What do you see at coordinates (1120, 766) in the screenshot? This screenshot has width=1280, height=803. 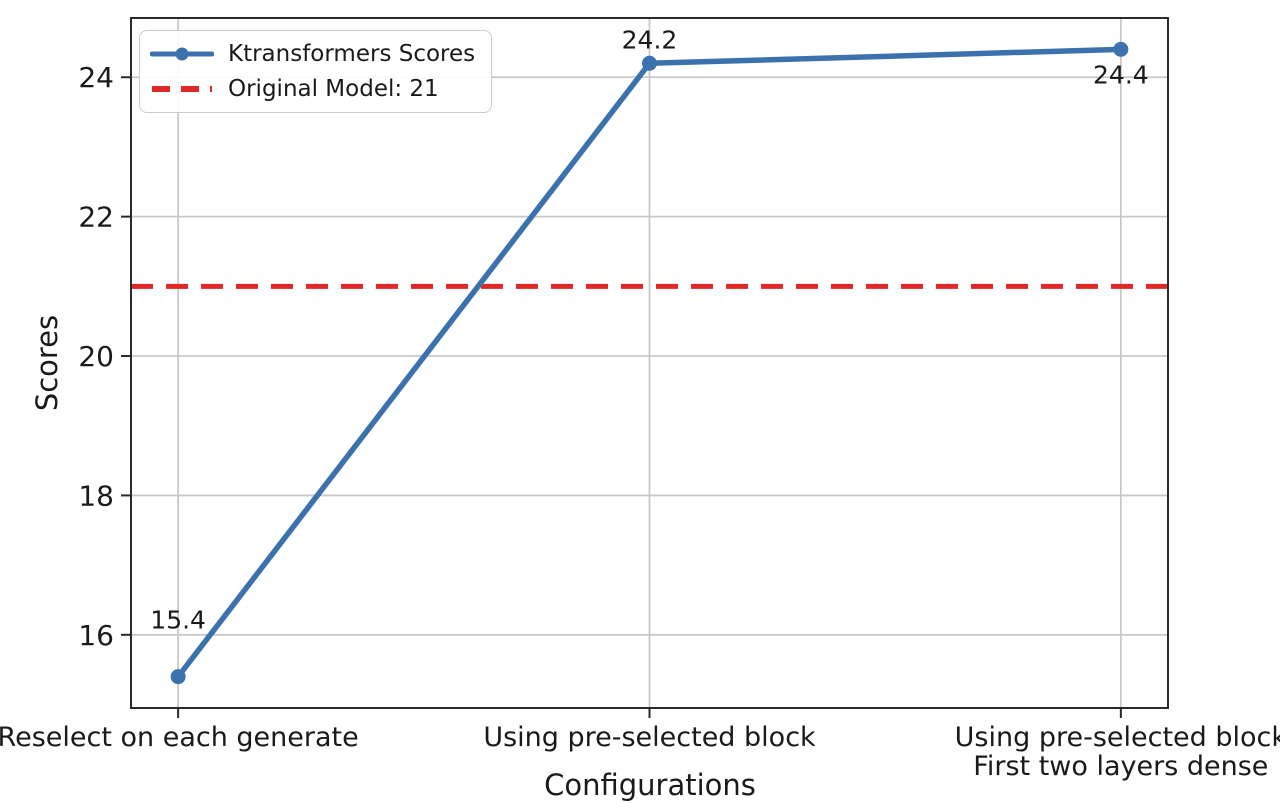 I see `x-tick-label: First two layers dense` at bounding box center [1120, 766].